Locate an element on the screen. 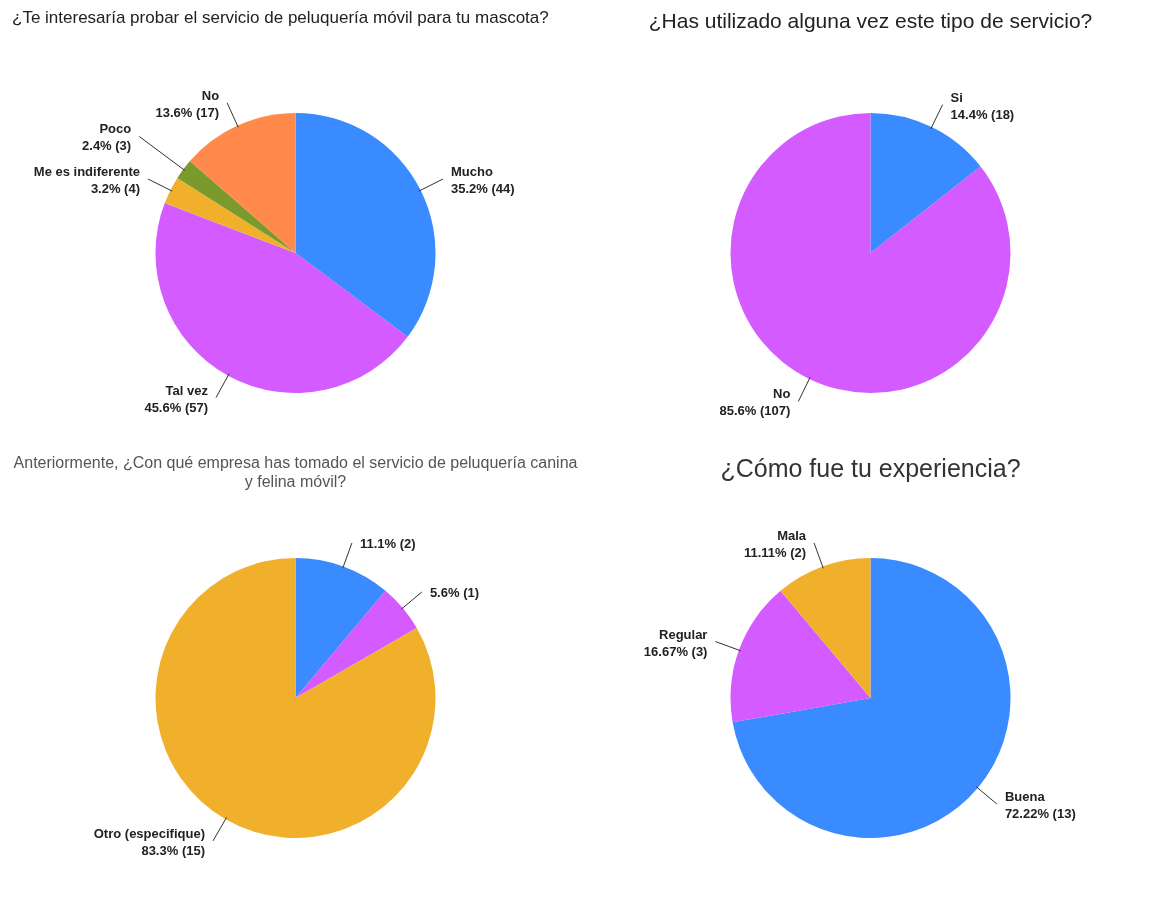  chart-title: ¿Cómo fue tu experiencia? is located at coordinates (870, 468).